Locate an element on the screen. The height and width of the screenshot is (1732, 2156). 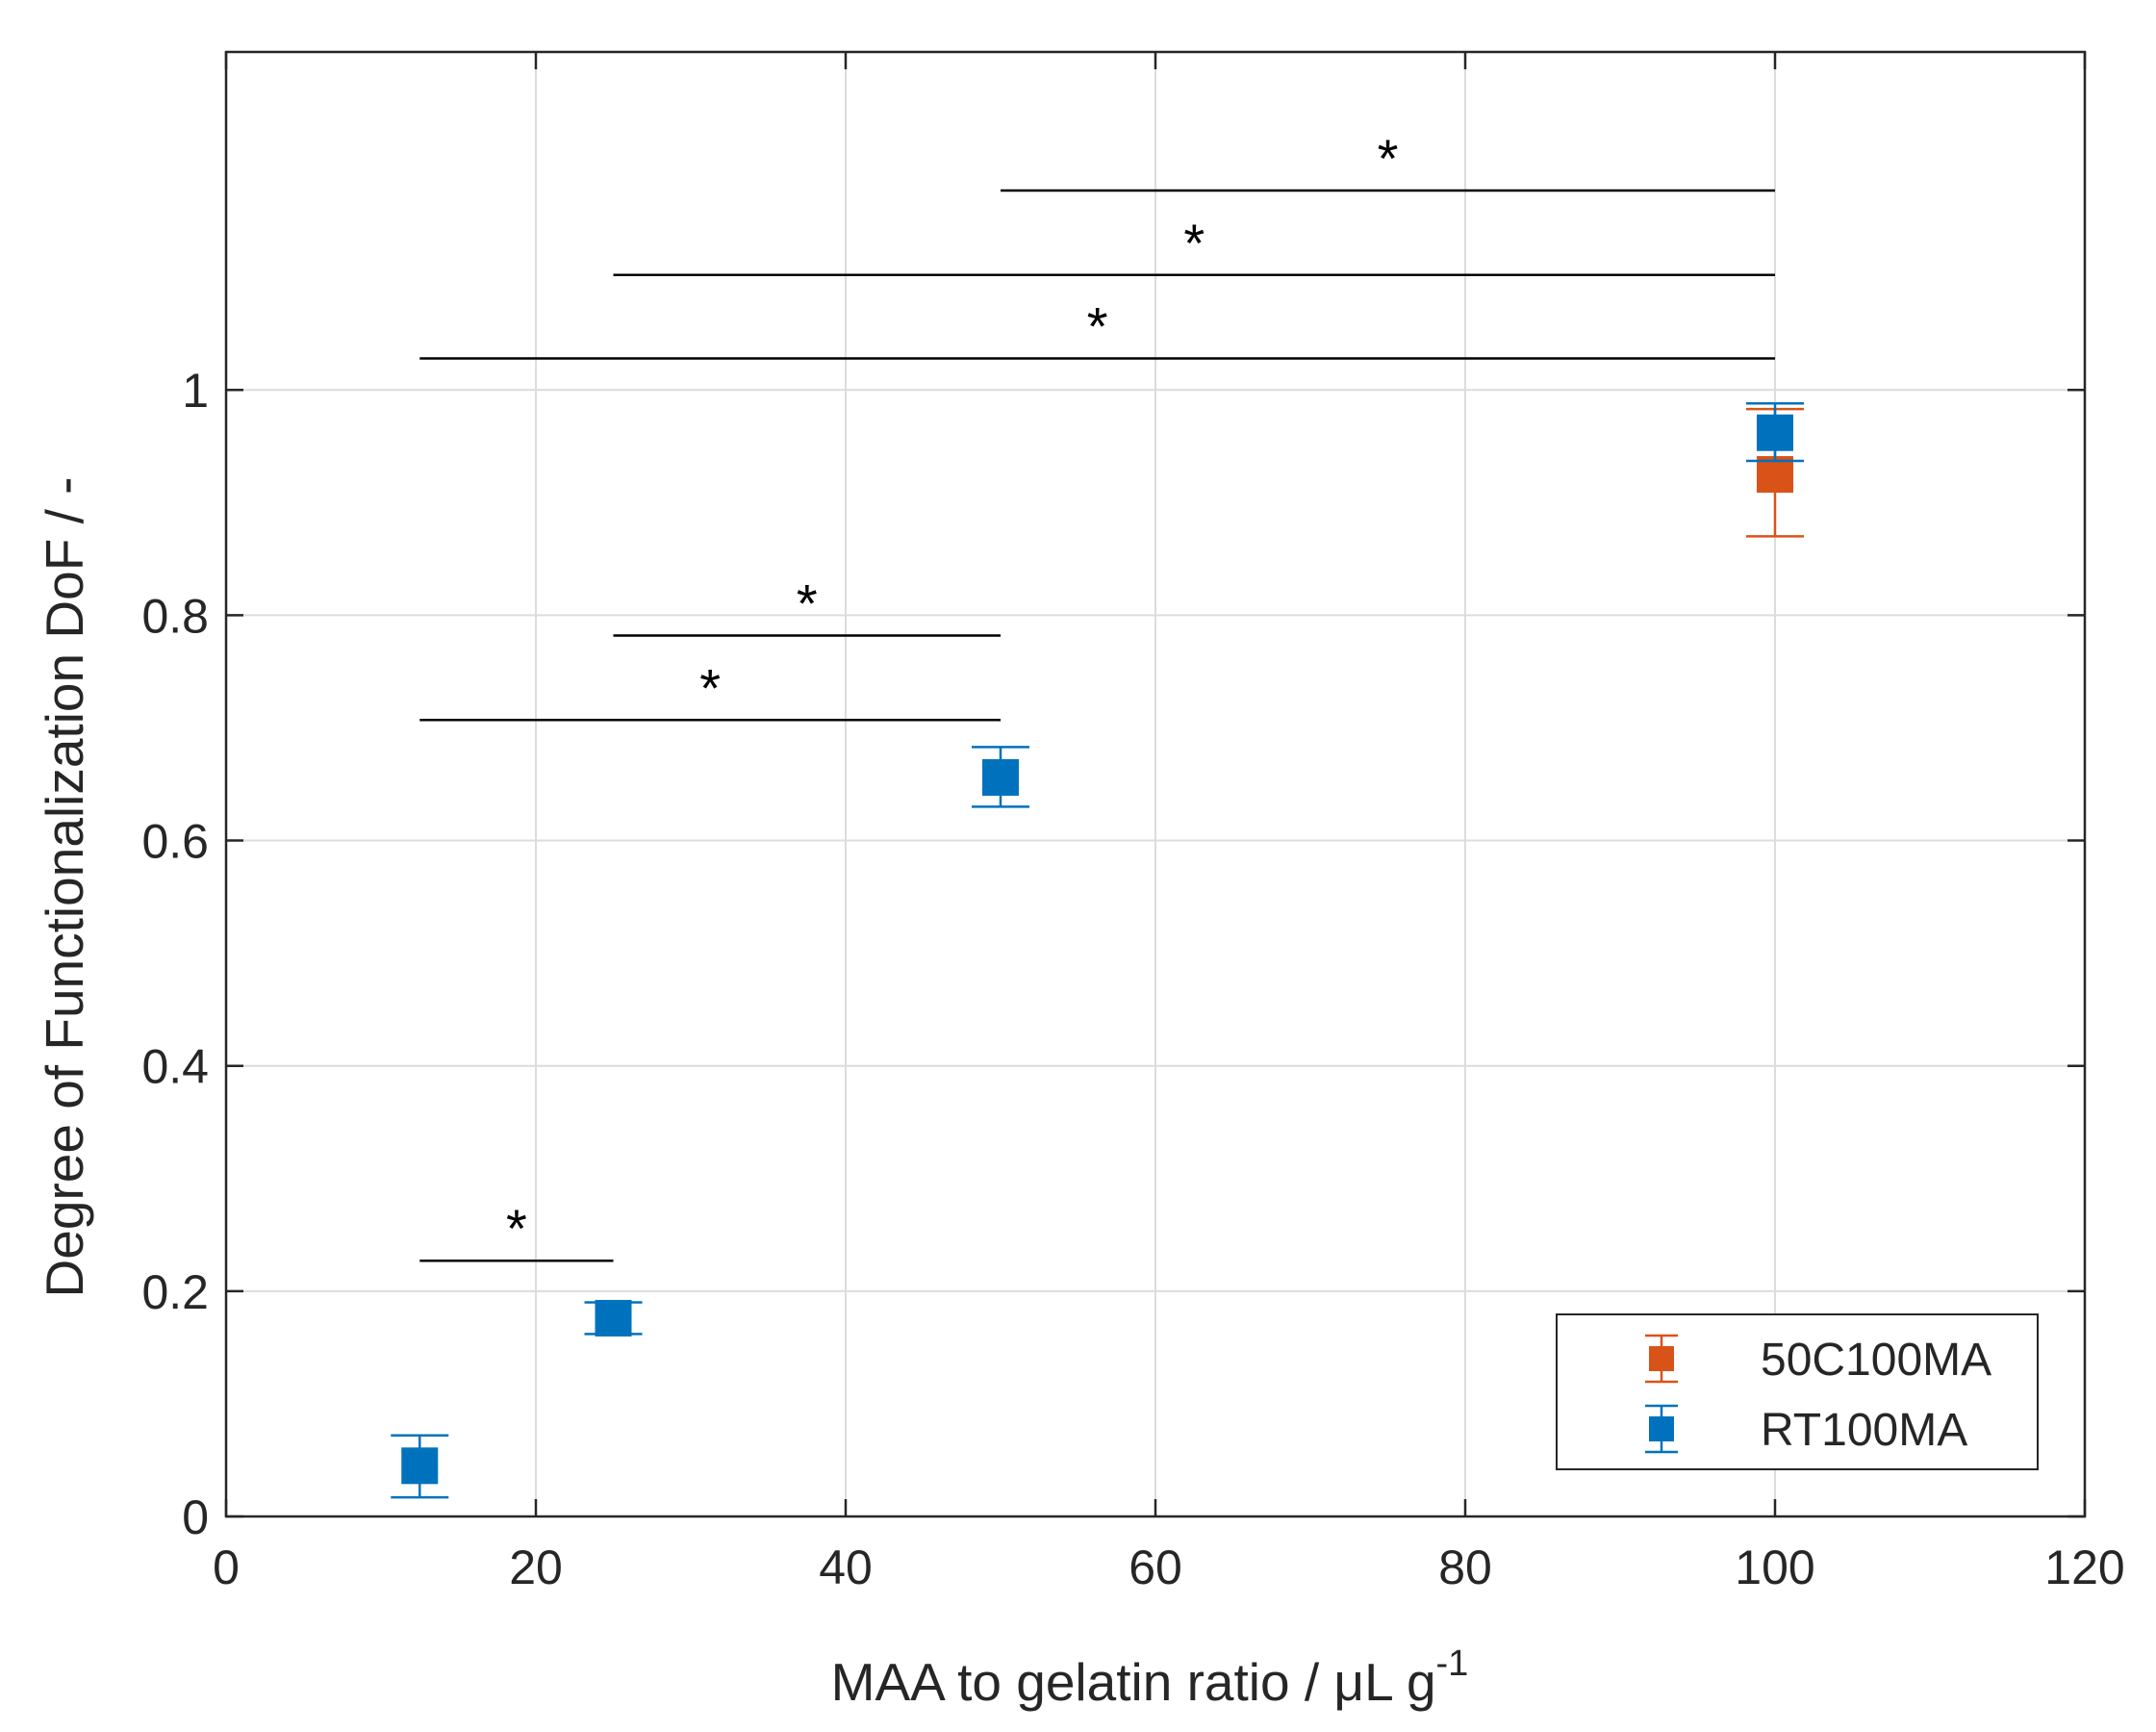
legend: 50C100MA RT100MA is located at coordinates (1797, 1391).